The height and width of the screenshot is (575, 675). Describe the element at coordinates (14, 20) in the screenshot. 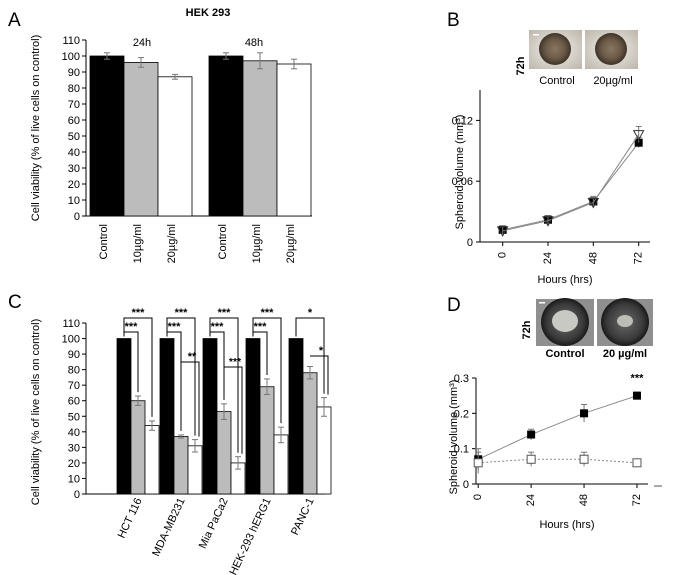

I see `panel-label-a: A` at that location.